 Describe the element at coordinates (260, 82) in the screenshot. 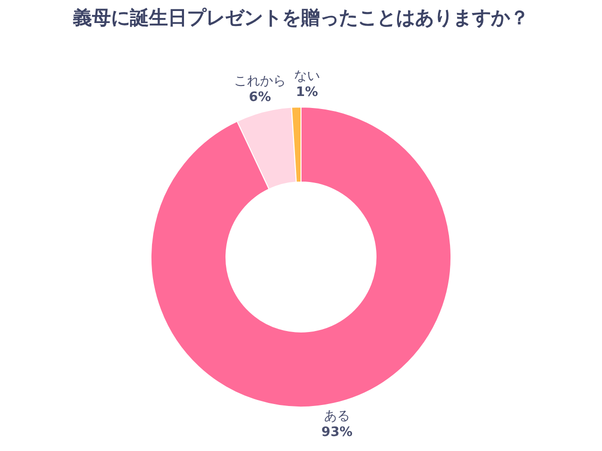

I see `slice-label: これから` at that location.